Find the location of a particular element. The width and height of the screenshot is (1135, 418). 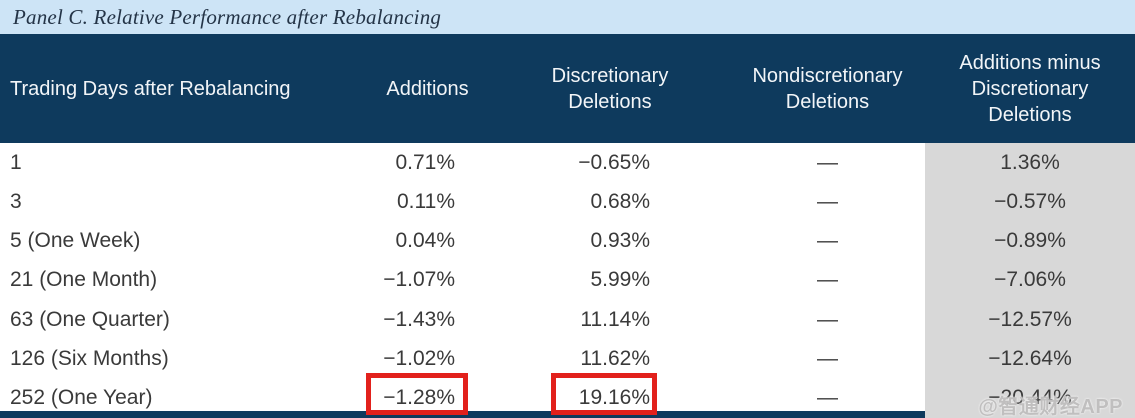

cell-additions-minus-discretionary: 1.36% is located at coordinates (1030, 163).